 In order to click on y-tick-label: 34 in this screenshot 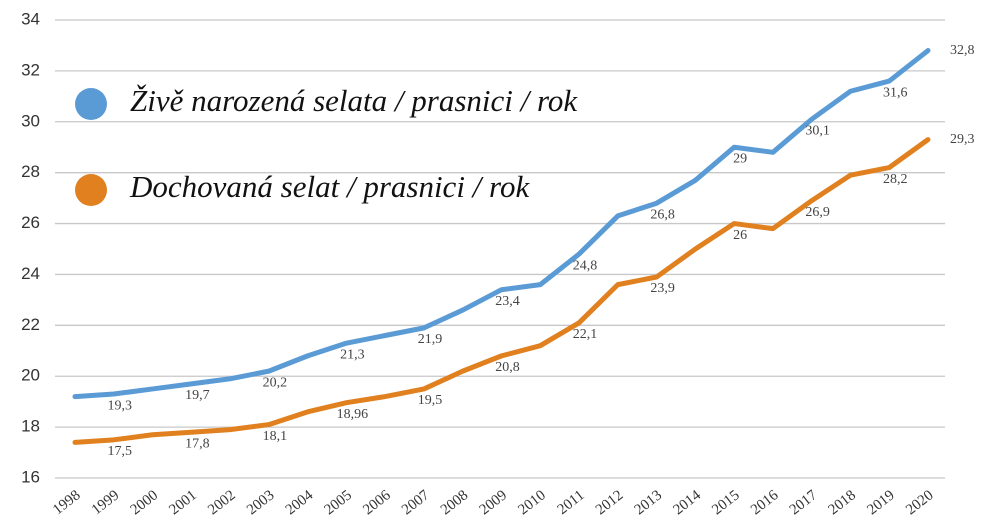, I will do `click(30, 18)`.